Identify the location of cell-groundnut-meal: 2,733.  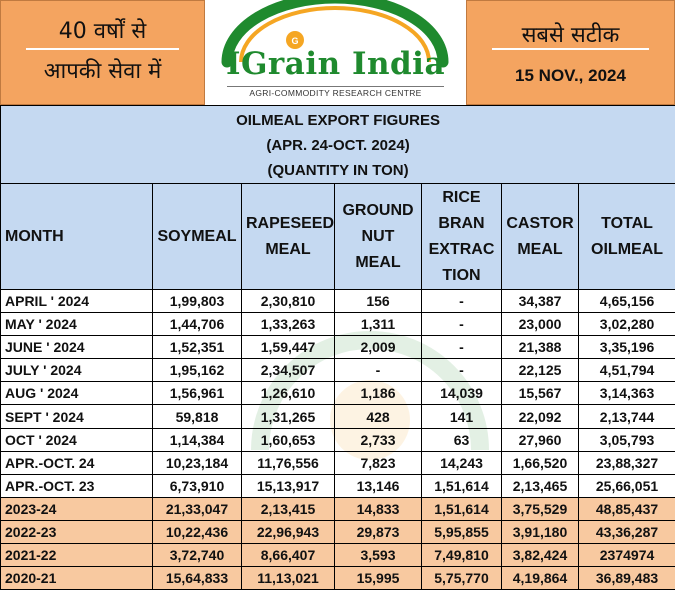
(378, 439).